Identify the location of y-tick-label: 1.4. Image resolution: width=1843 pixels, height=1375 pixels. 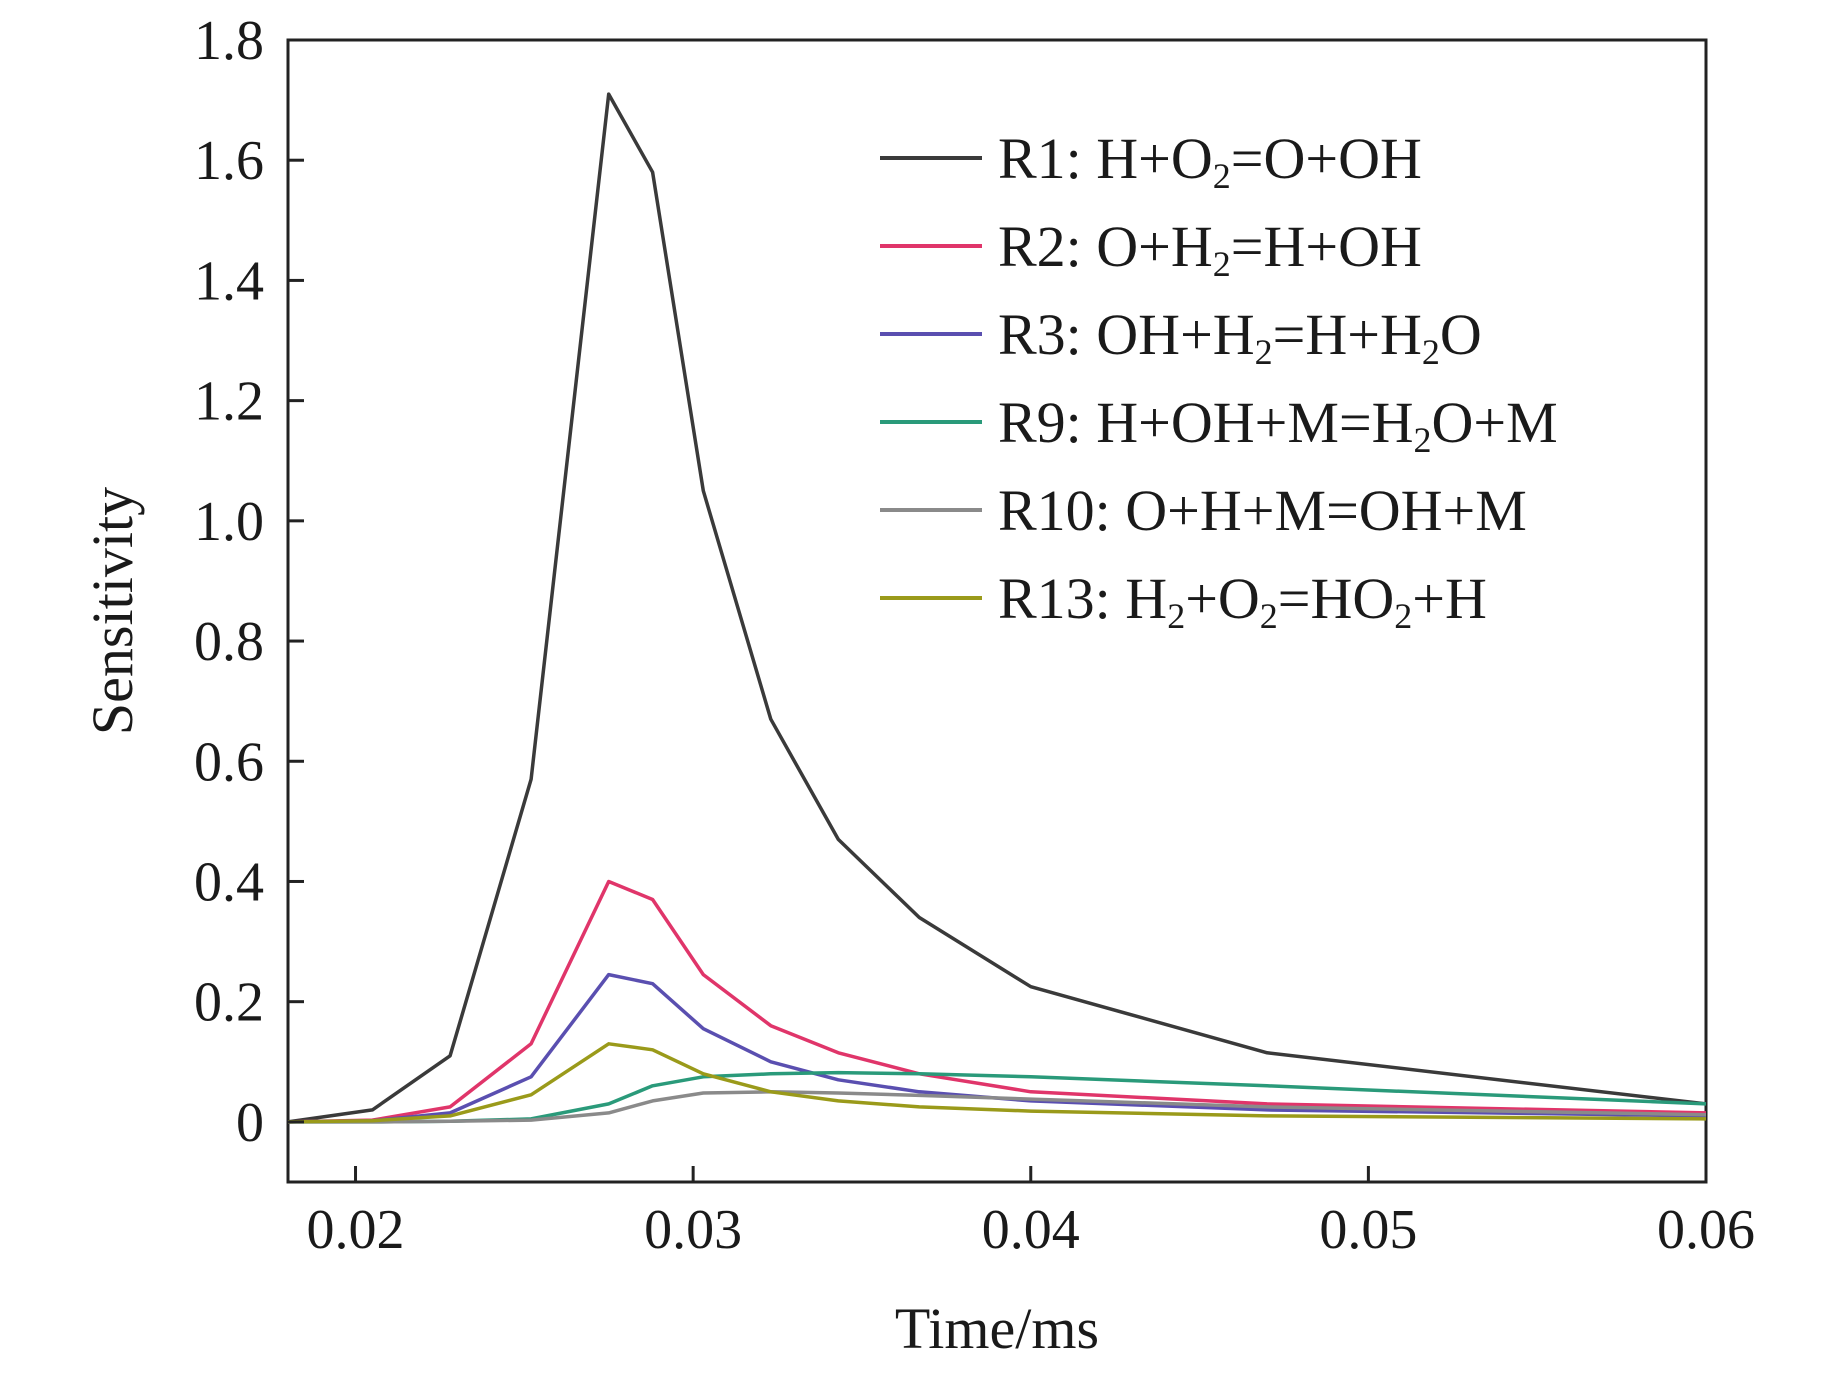
(229, 281).